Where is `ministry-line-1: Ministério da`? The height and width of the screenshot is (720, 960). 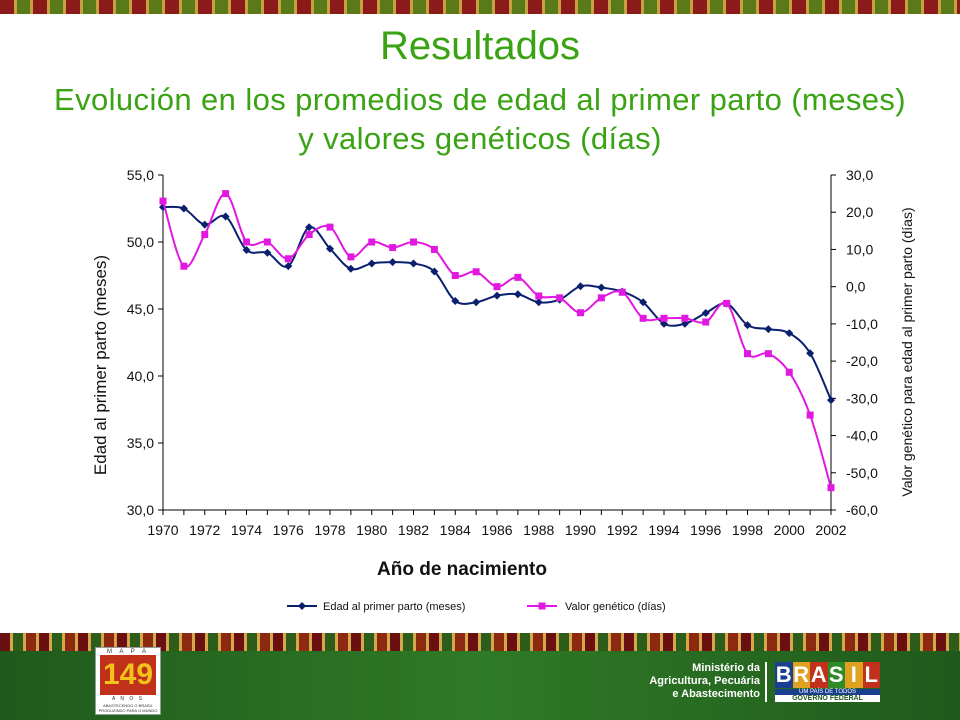 ministry-line-1: Ministério da is located at coordinates (726, 668).